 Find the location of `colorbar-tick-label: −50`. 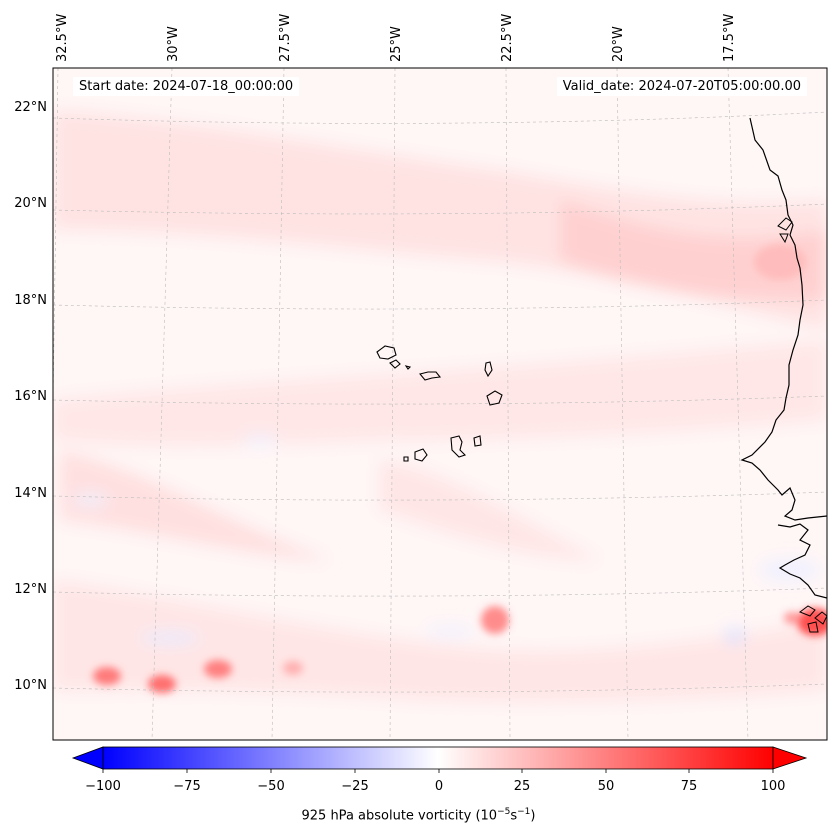

colorbar-tick-label: −50 is located at coordinates (270, 786).